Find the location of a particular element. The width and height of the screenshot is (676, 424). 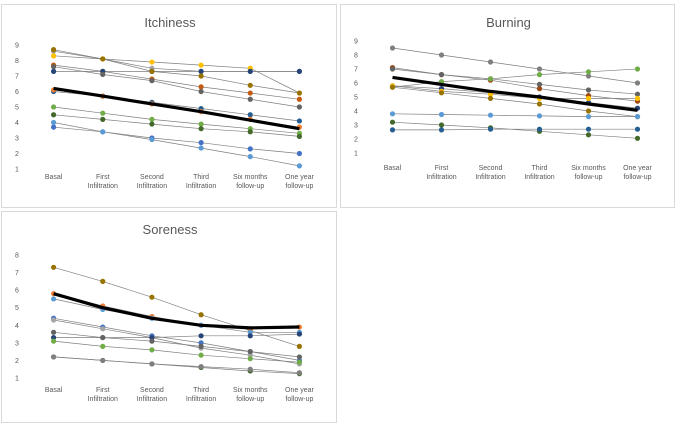

burning-chart-title: Burning is located at coordinates (508, 22).